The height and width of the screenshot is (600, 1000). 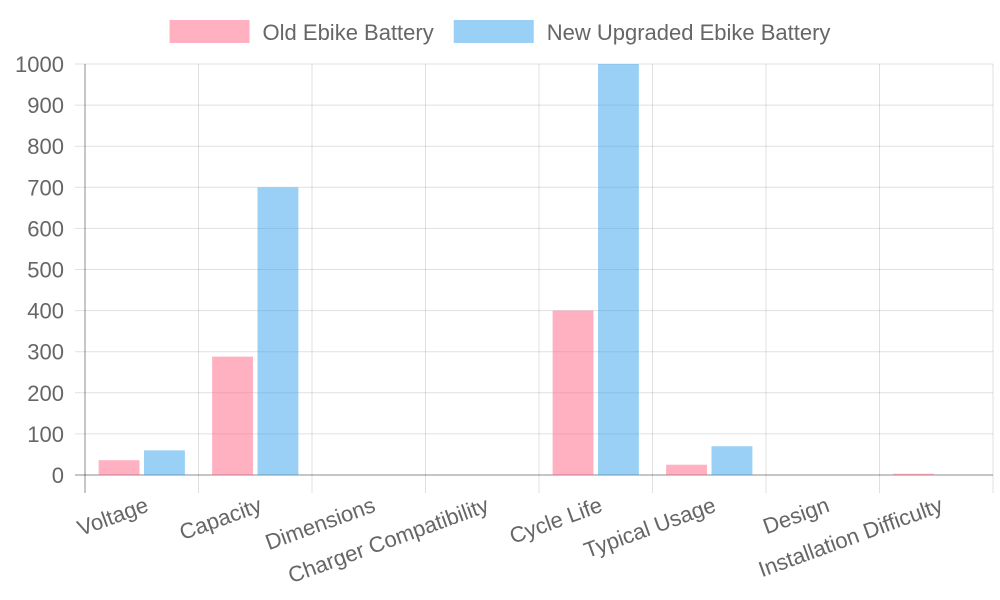 I want to click on y-tick-label: 800, so click(x=45, y=146).